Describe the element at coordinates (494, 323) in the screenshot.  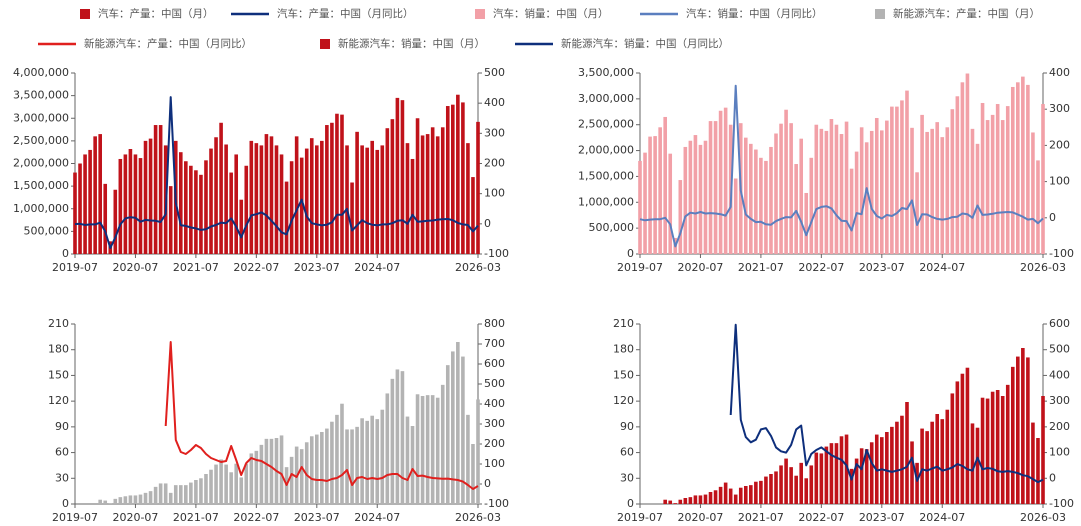
I see `y2-tick-label: 800` at that location.